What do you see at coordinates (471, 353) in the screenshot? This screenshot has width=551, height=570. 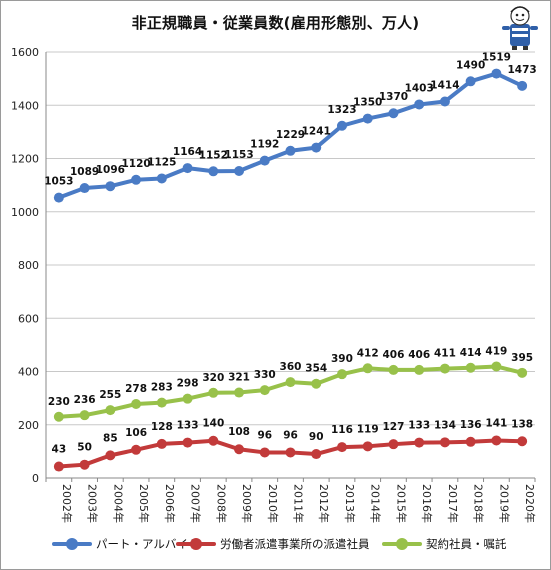 I see `data-label-2: 414` at bounding box center [471, 353].